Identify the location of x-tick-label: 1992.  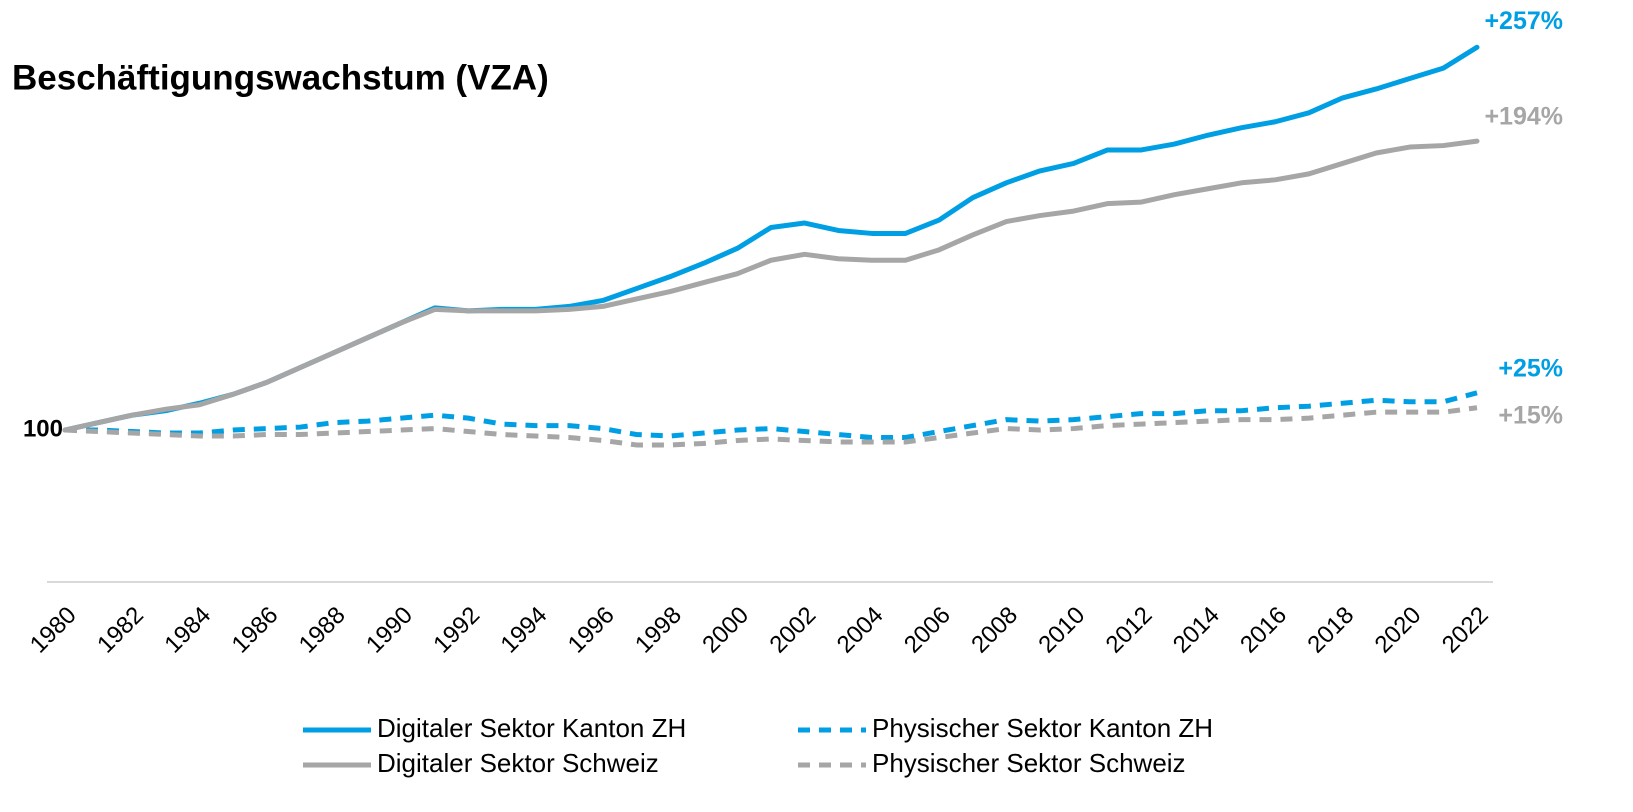
(456, 630).